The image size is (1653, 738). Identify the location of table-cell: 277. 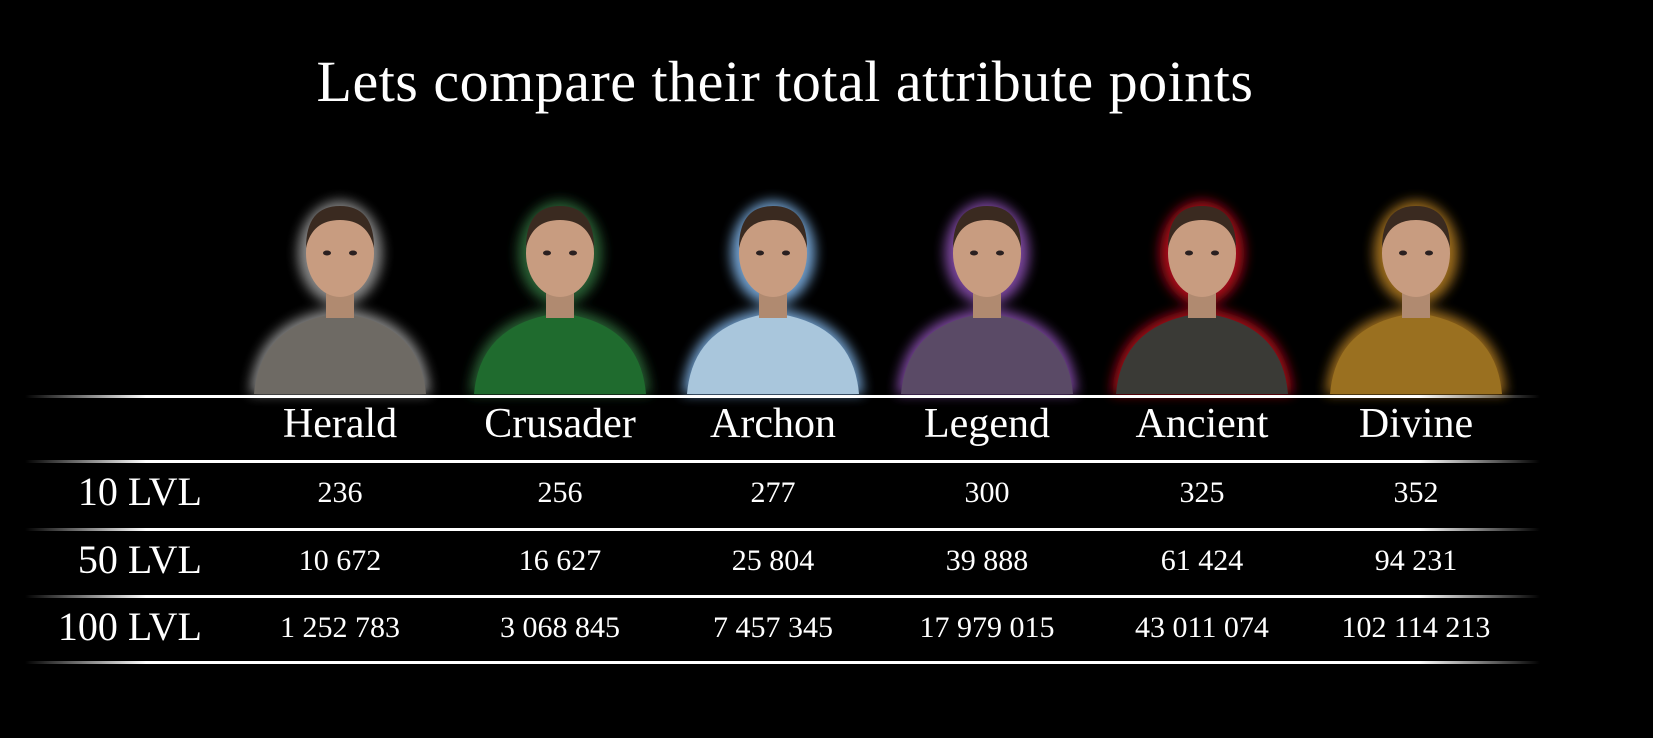
(773, 492).